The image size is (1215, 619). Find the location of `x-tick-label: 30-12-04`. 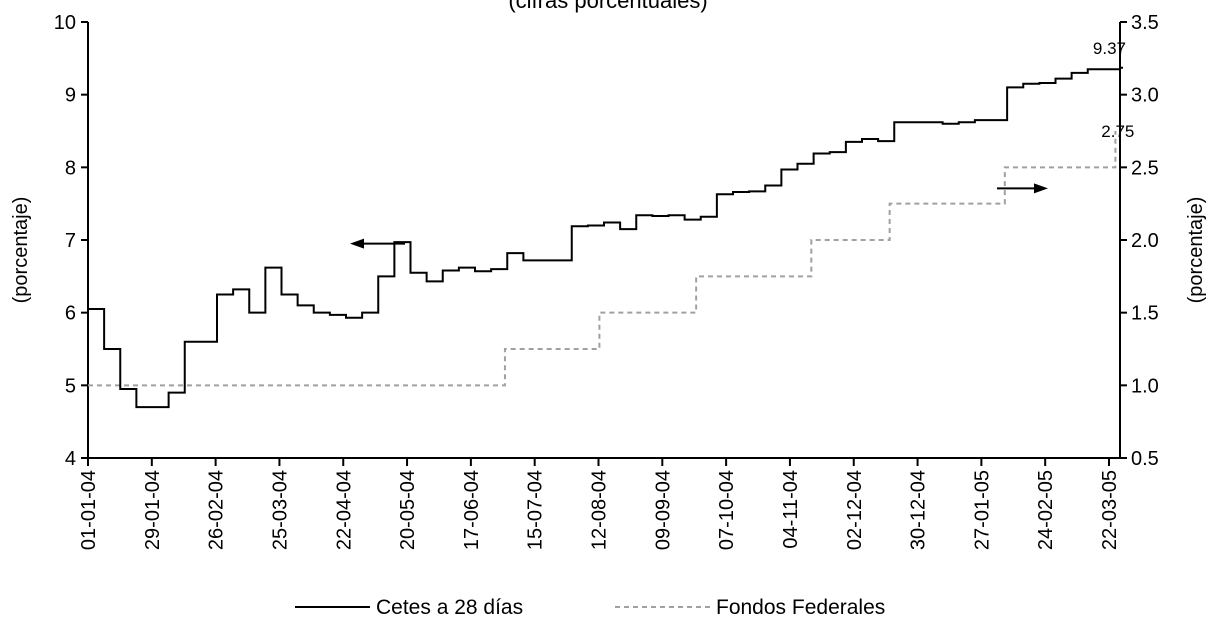

x-tick-label: 30-12-04 is located at coordinates (919, 510).